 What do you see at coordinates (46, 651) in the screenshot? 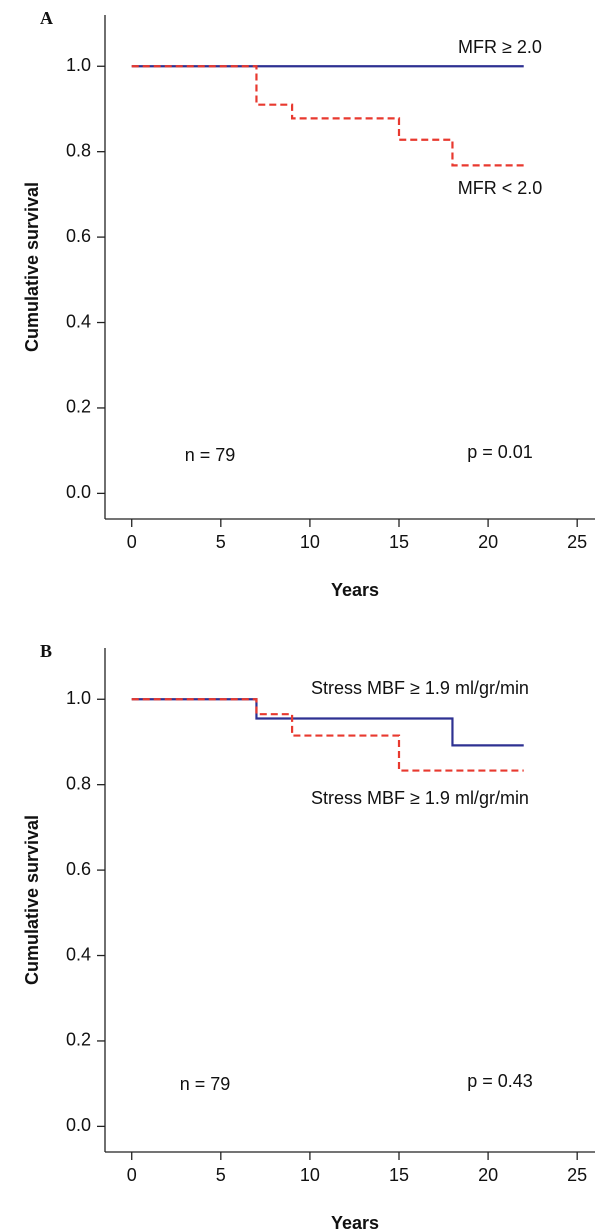
I see `panel-letter: B` at bounding box center [46, 651].